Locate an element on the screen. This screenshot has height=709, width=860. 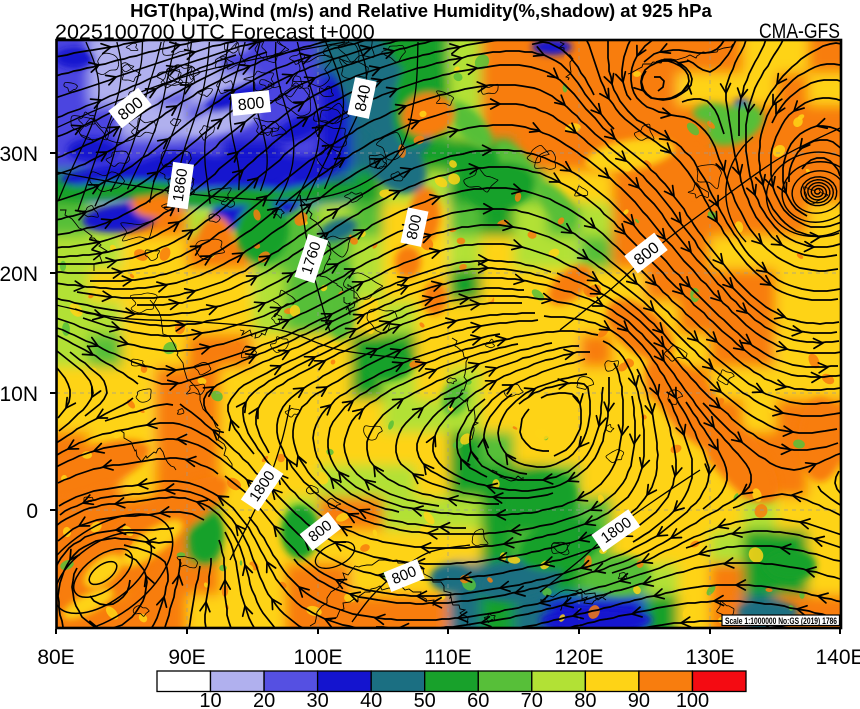
svg-text: 40 is located at coordinates (371, 699).